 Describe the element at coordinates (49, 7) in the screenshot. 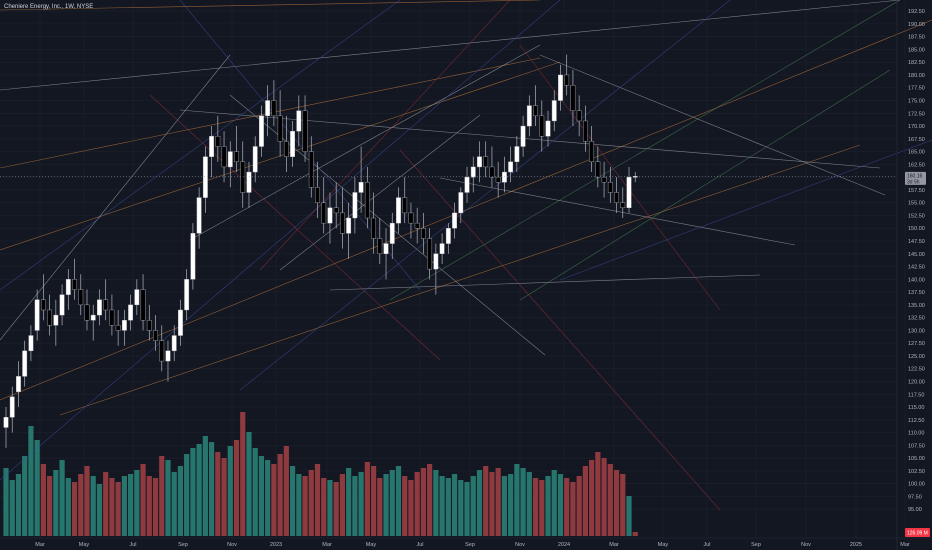

I see `symbol-title: Cheniere Energy, Inc., 1W, NYSE` at that location.